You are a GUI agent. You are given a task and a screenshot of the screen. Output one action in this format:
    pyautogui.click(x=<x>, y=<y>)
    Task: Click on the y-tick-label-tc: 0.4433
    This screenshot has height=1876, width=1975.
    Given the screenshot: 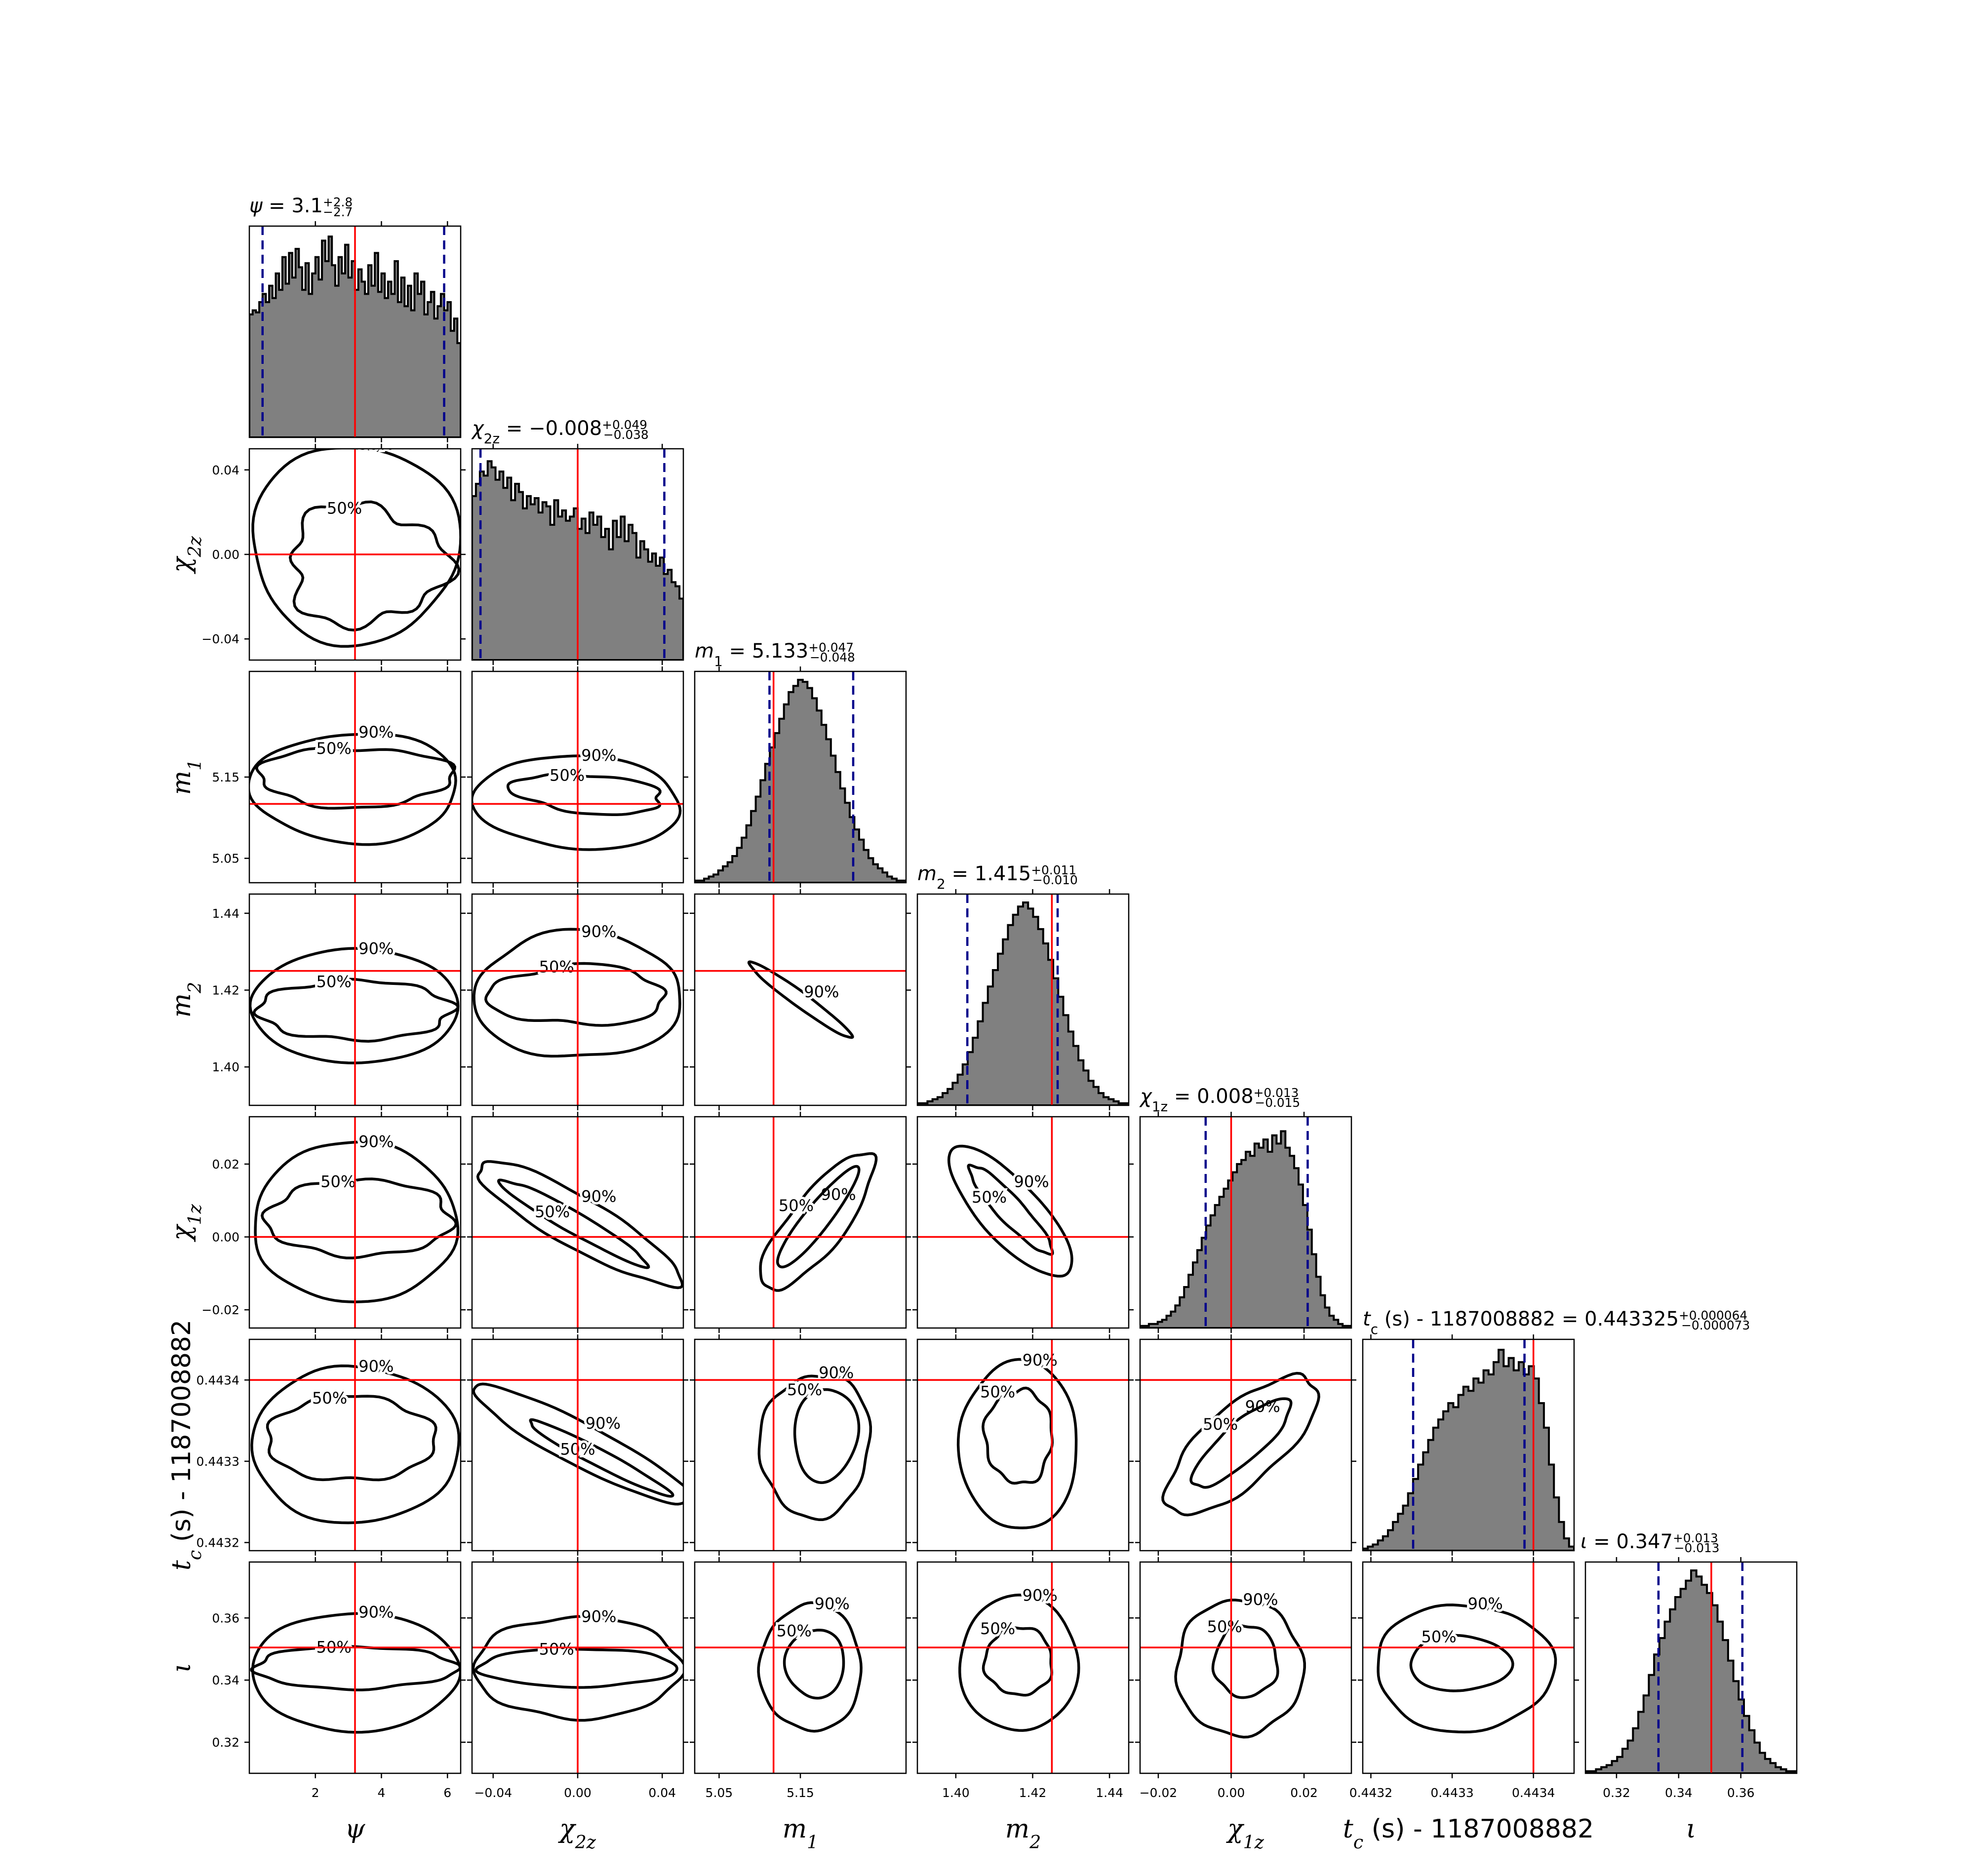 What is the action you would take?
    pyautogui.click(x=218, y=1462)
    